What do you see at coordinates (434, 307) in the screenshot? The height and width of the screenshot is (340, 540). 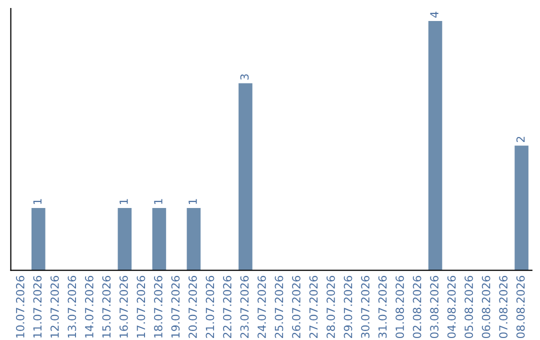 I see `x-tick-label: 03.08.2026` at bounding box center [434, 307].